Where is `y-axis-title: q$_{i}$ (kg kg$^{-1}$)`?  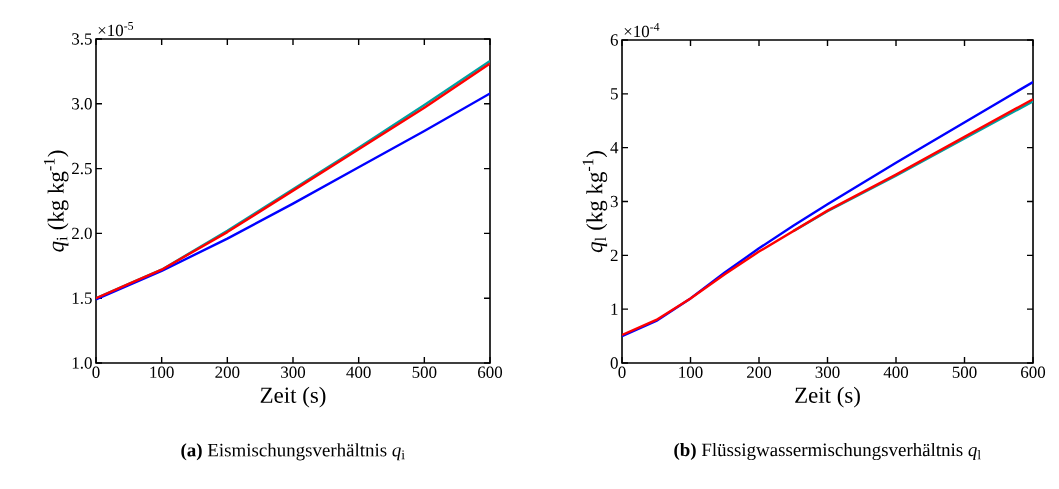 y-axis-title: q$_{i}$ (kg kg$^{-1}$) is located at coordinates (56, 201).